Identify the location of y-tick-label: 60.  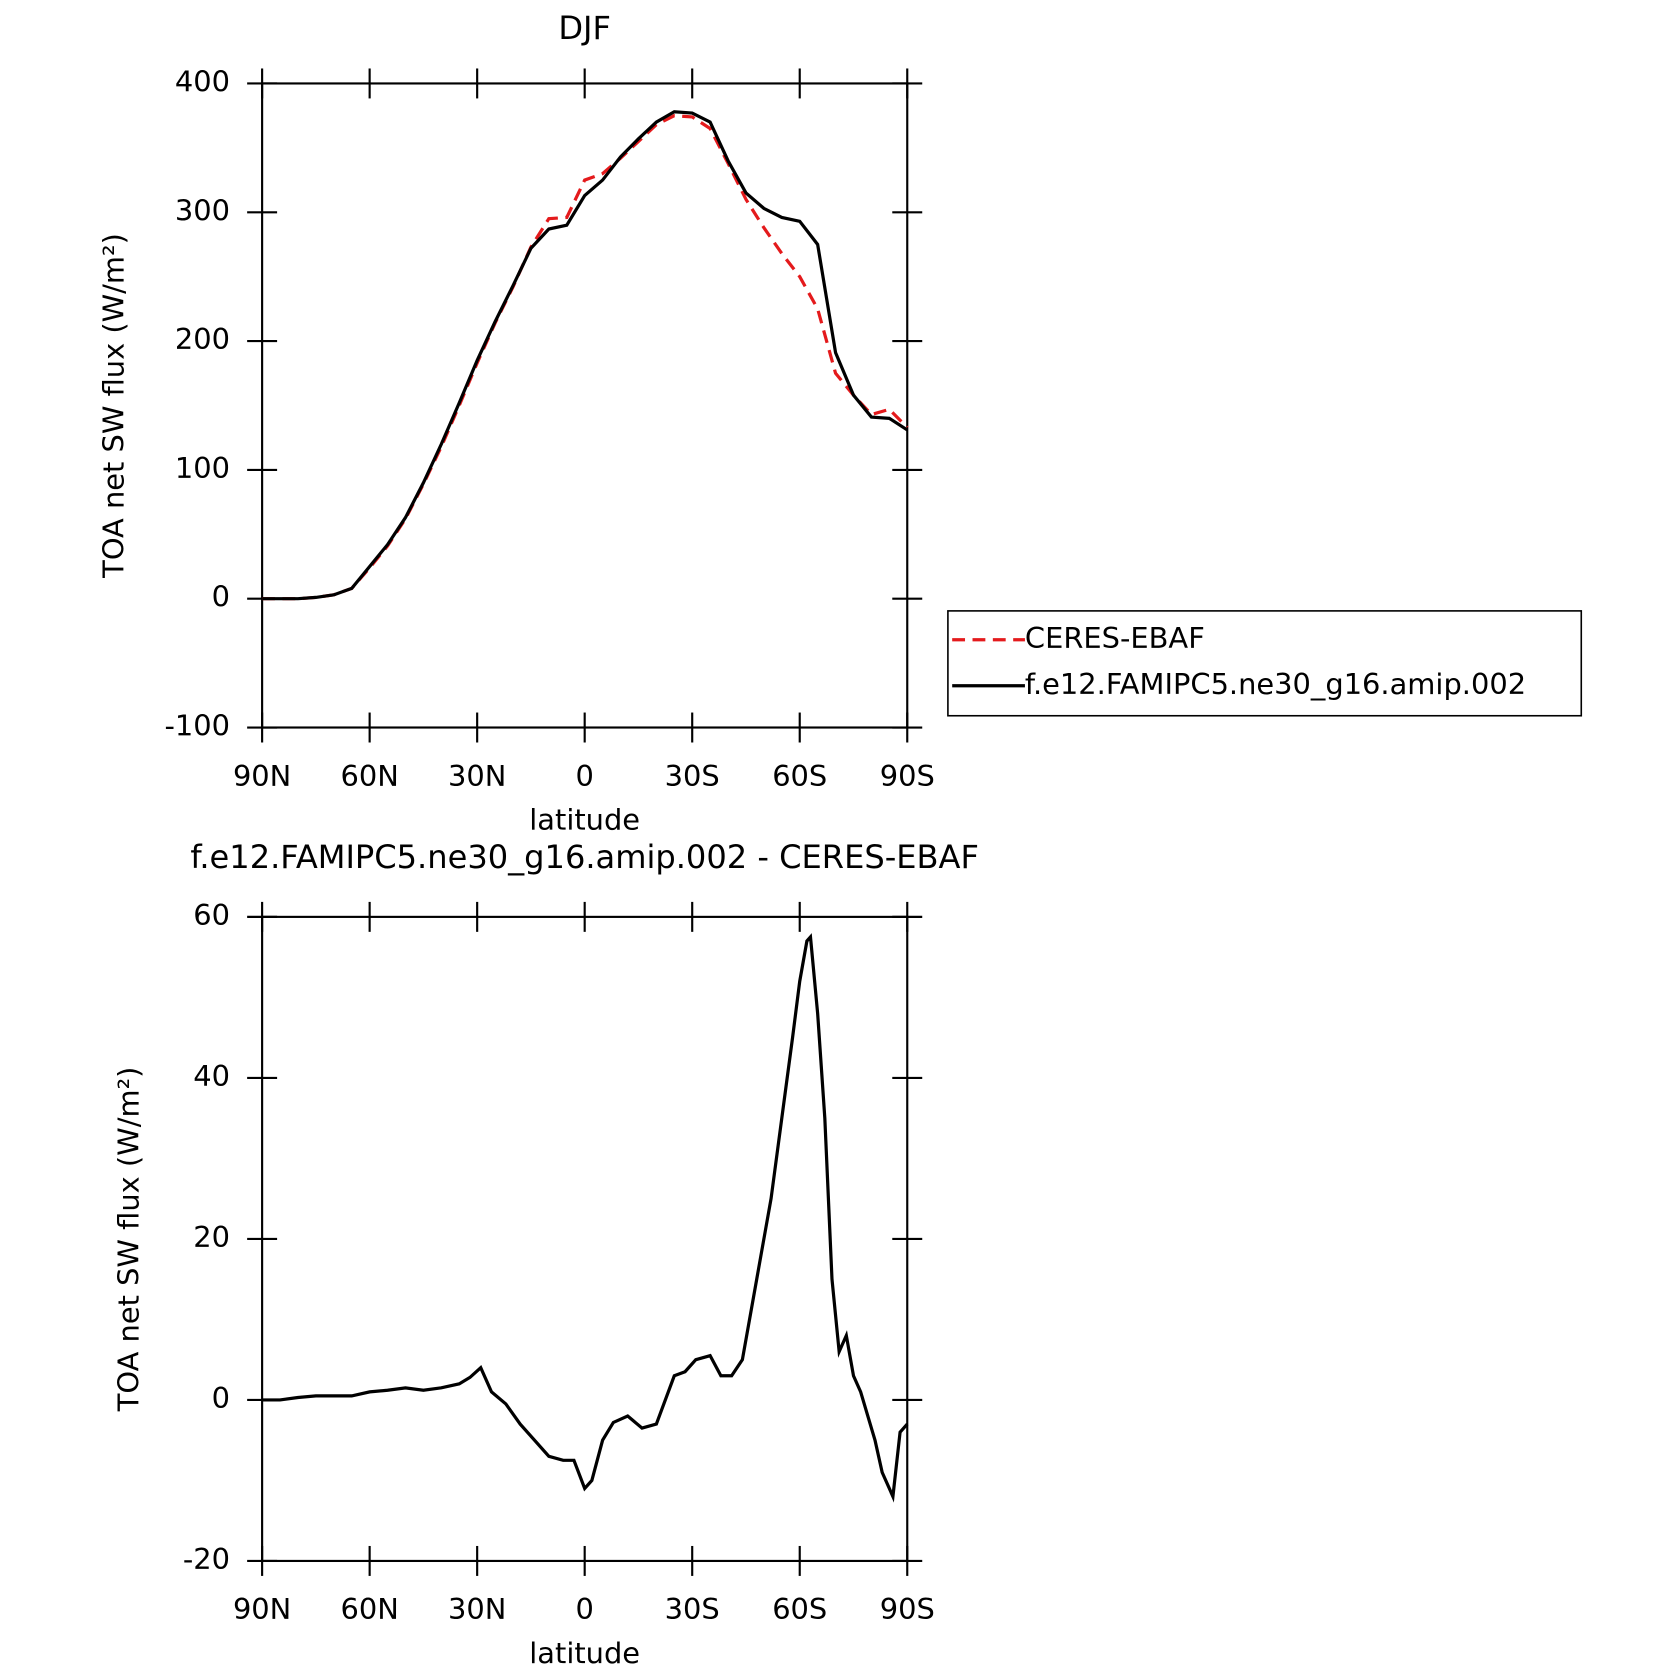
(211, 915).